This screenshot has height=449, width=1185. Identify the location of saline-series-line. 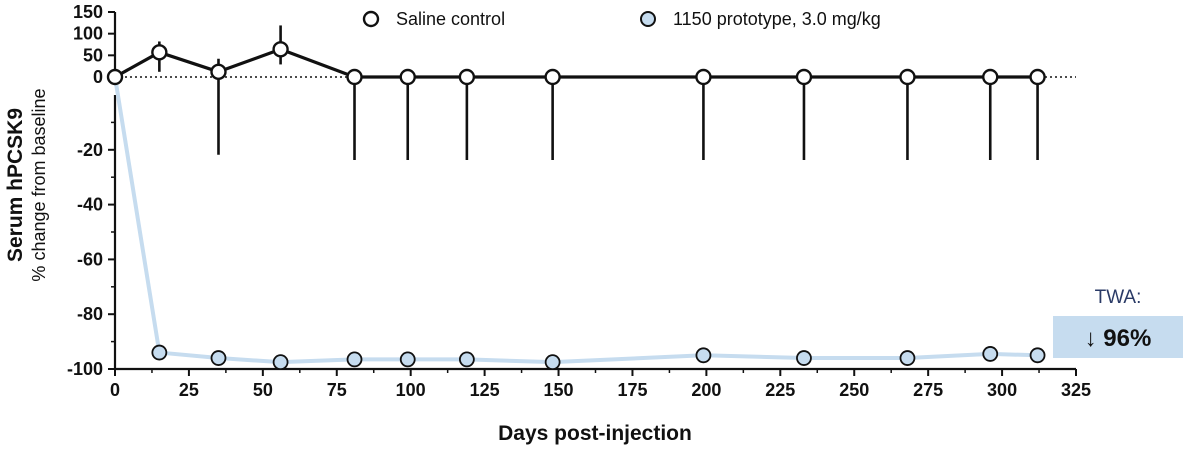
(576, 63).